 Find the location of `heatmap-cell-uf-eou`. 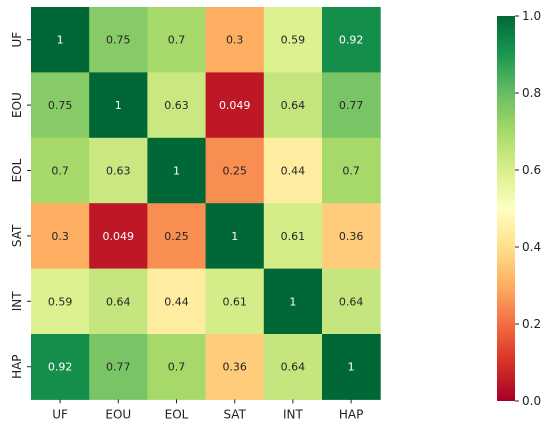

heatmap-cell-uf-eou is located at coordinates (118, 40).